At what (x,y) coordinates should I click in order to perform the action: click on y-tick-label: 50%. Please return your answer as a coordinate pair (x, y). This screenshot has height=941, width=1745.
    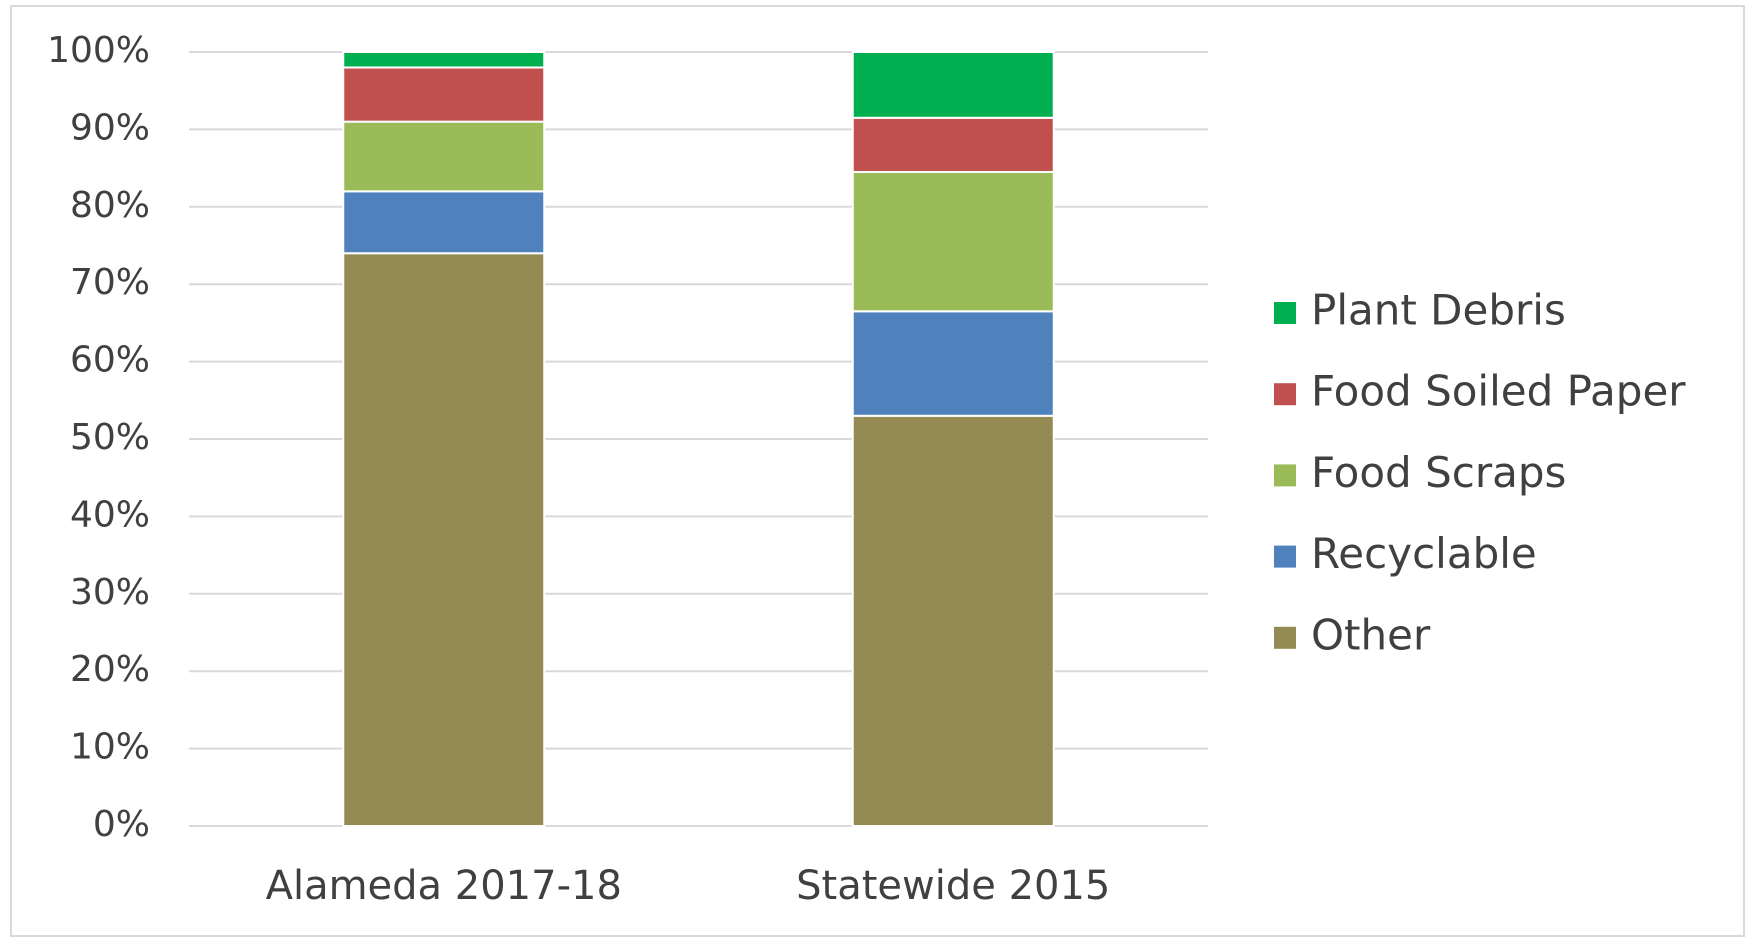
    Looking at the image, I should click on (110, 437).